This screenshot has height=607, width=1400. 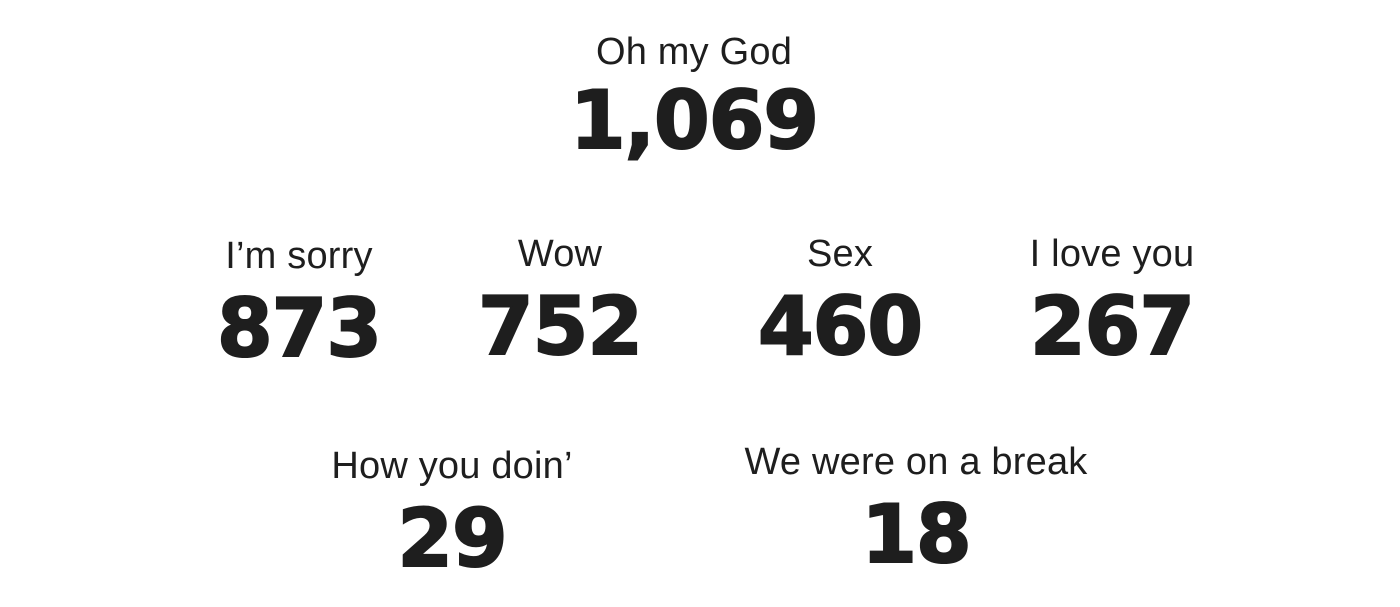 I want to click on stat-im-sorry: I’m sorry 873, so click(x=299, y=304).